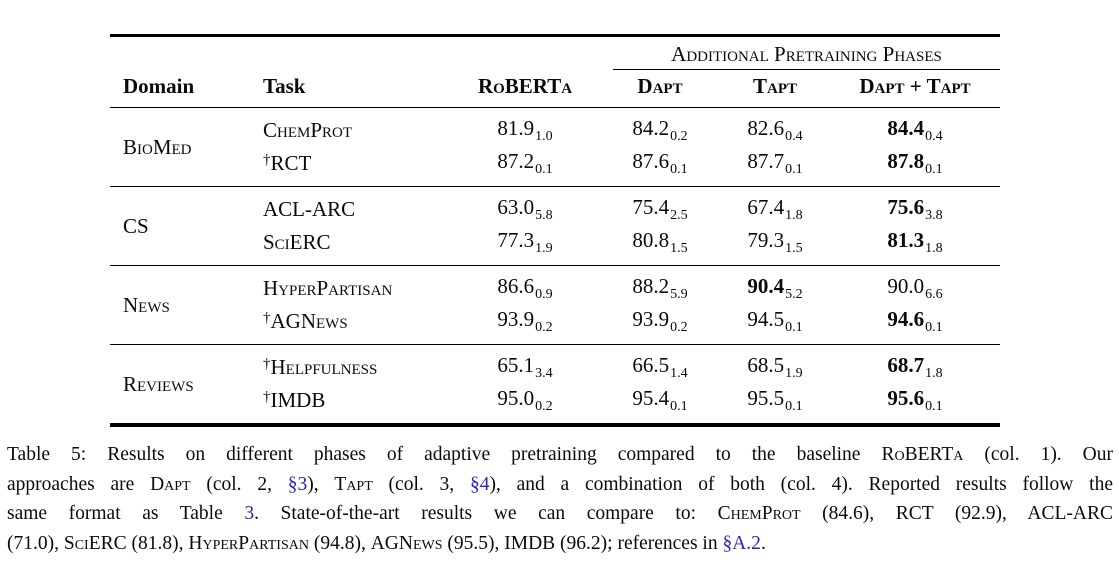 This screenshot has height=566, width=1119. What do you see at coordinates (651, 207) in the screenshot?
I see `score-value: 75.4` at bounding box center [651, 207].